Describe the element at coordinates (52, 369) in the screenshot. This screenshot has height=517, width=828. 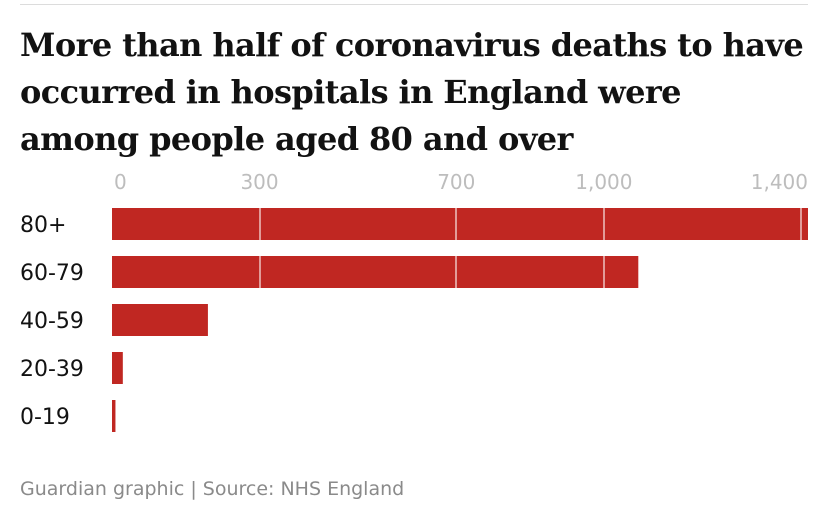
I see `category-label: 20-39` at that location.